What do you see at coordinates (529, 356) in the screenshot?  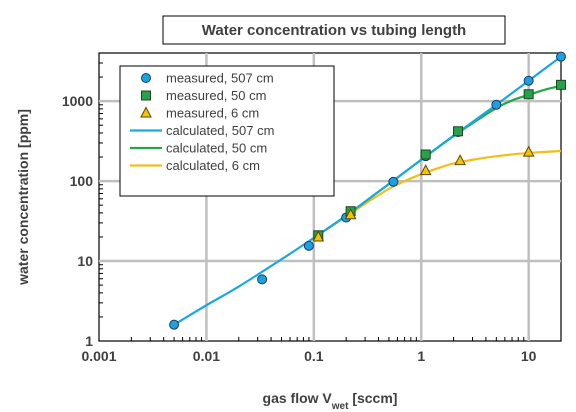 I see `x-tick-label: 10` at bounding box center [529, 356].